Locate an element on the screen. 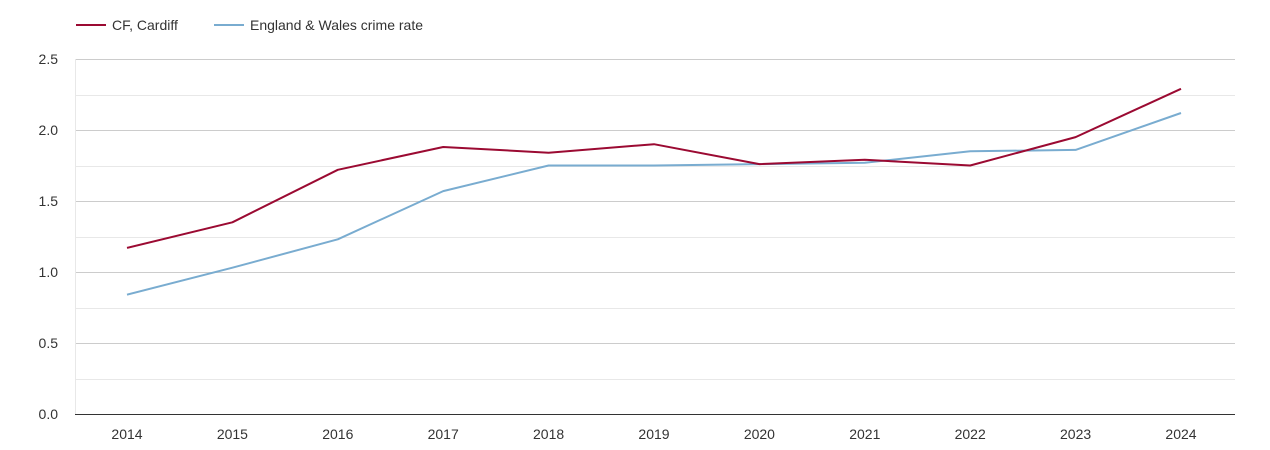  x-tick-label: 2016 is located at coordinates (337, 434).